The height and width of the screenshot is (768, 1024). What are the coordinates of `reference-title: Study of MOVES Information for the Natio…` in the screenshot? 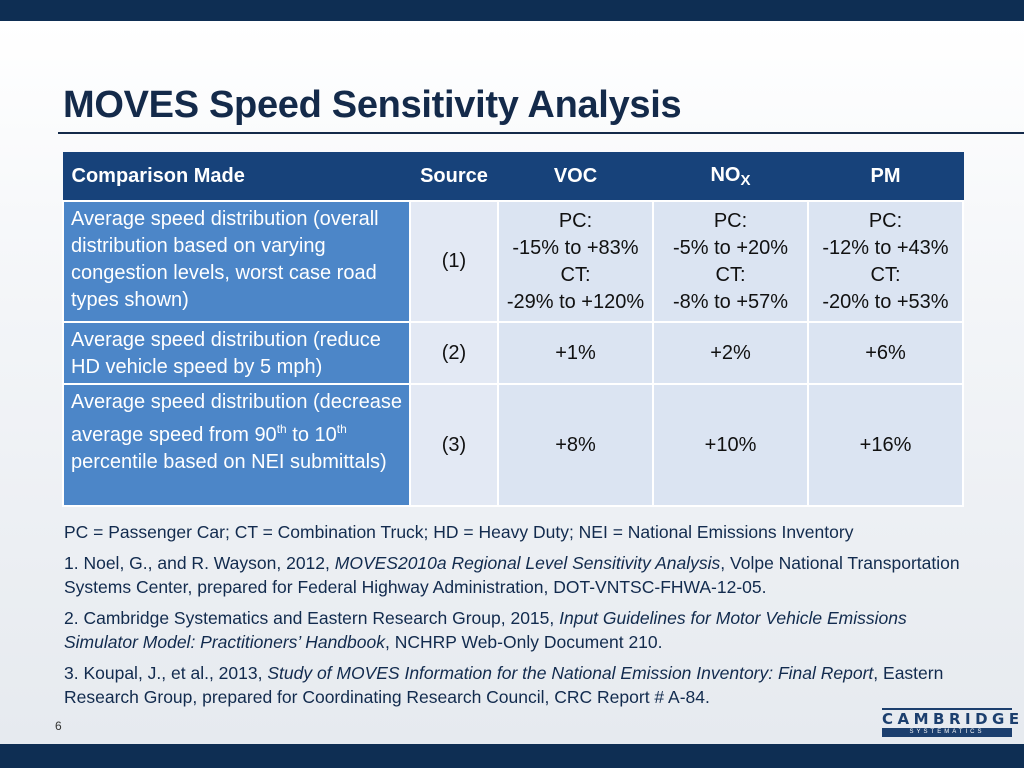 It's located at (570, 673).